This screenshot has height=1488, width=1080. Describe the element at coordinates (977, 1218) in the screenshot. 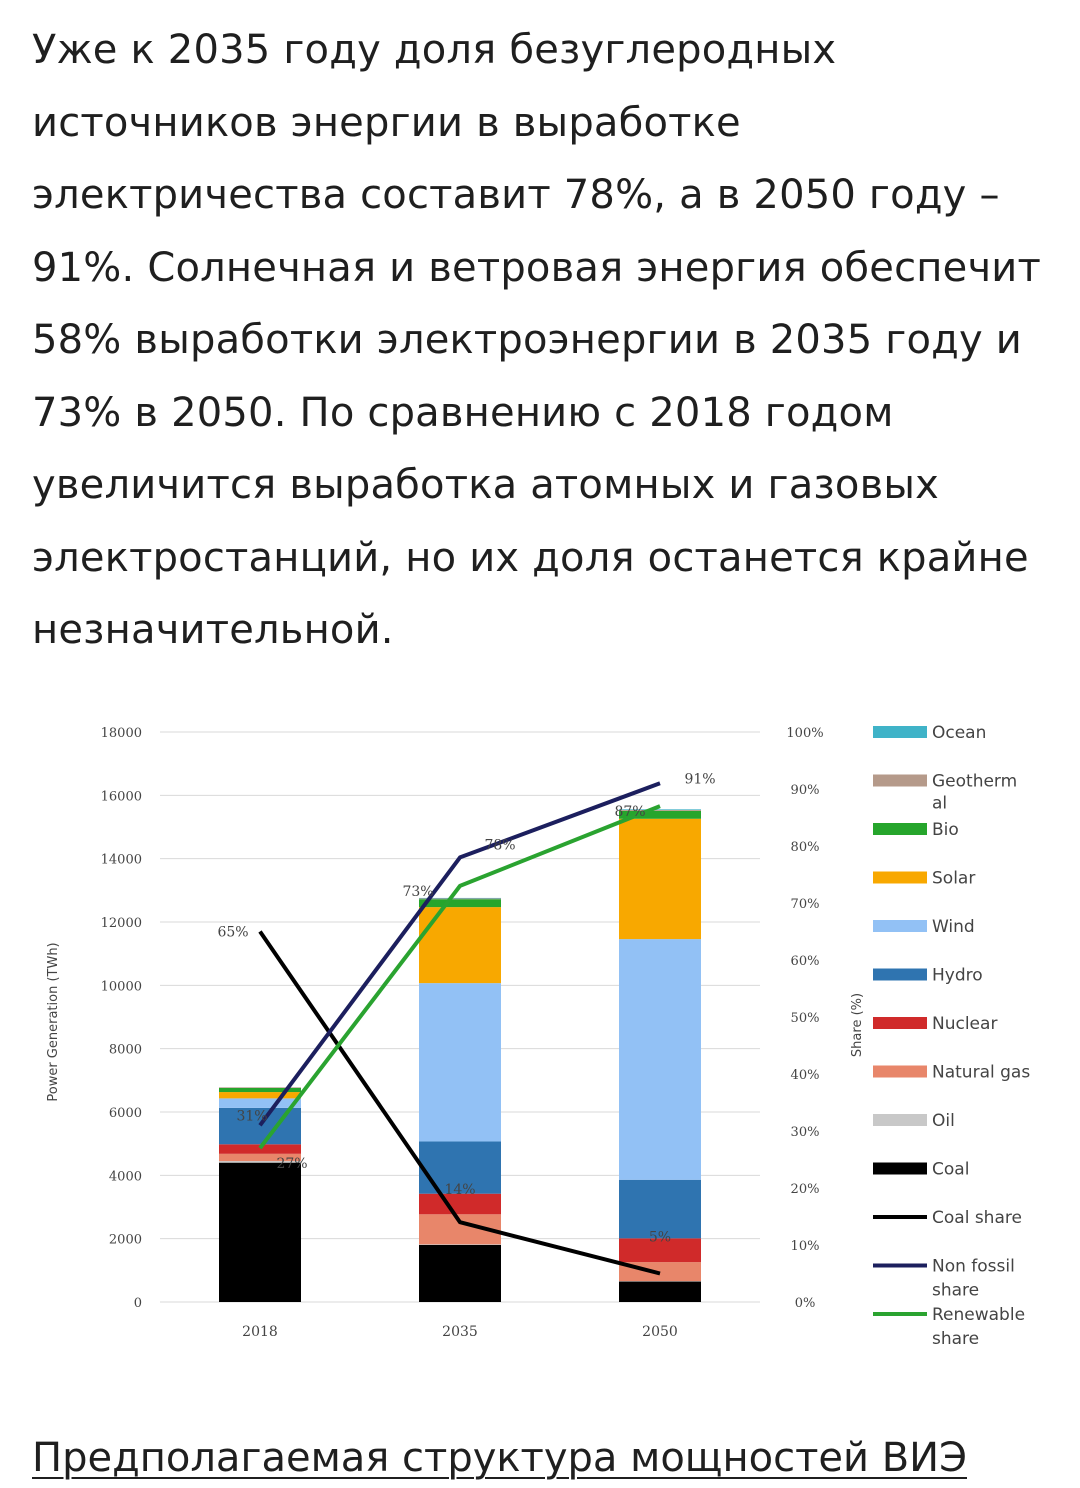

I see `legend-label-coal-share: Coal share` at that location.